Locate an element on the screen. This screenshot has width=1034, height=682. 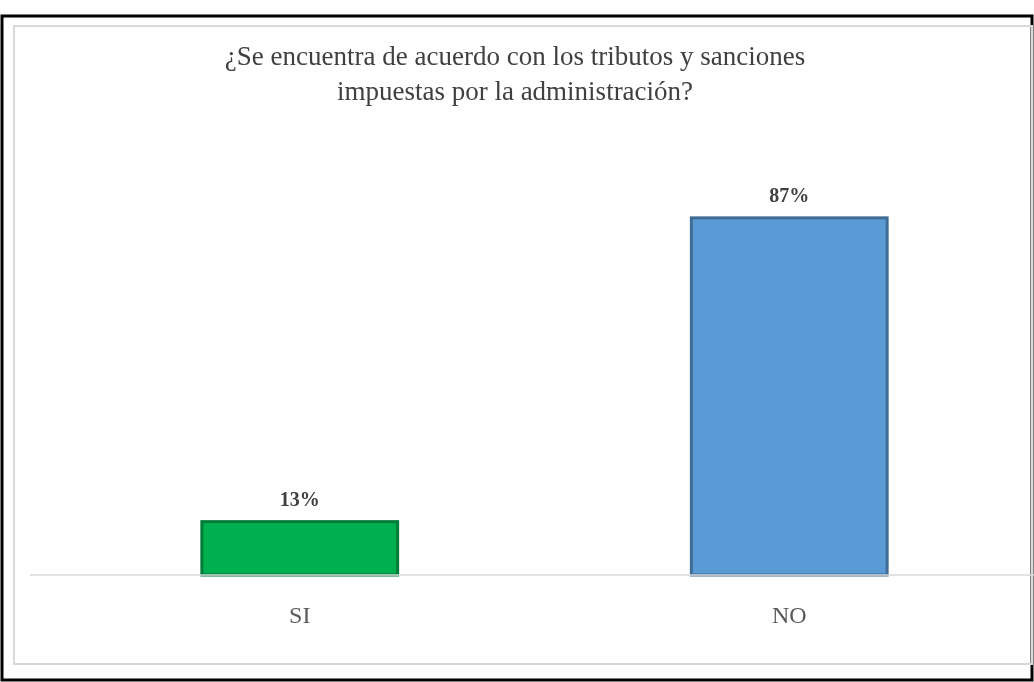
x-tick-label: SI is located at coordinates (300, 615).